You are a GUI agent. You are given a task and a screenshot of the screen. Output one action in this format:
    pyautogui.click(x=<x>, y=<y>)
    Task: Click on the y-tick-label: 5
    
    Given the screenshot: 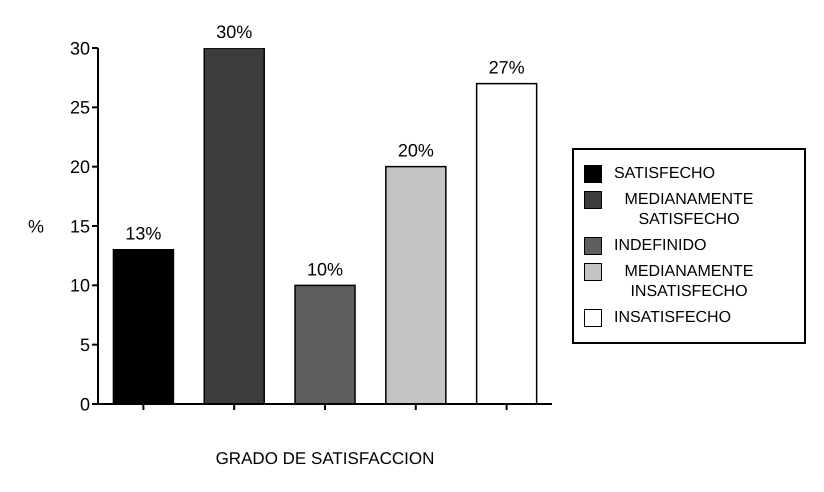 What is the action you would take?
    pyautogui.click(x=85, y=345)
    